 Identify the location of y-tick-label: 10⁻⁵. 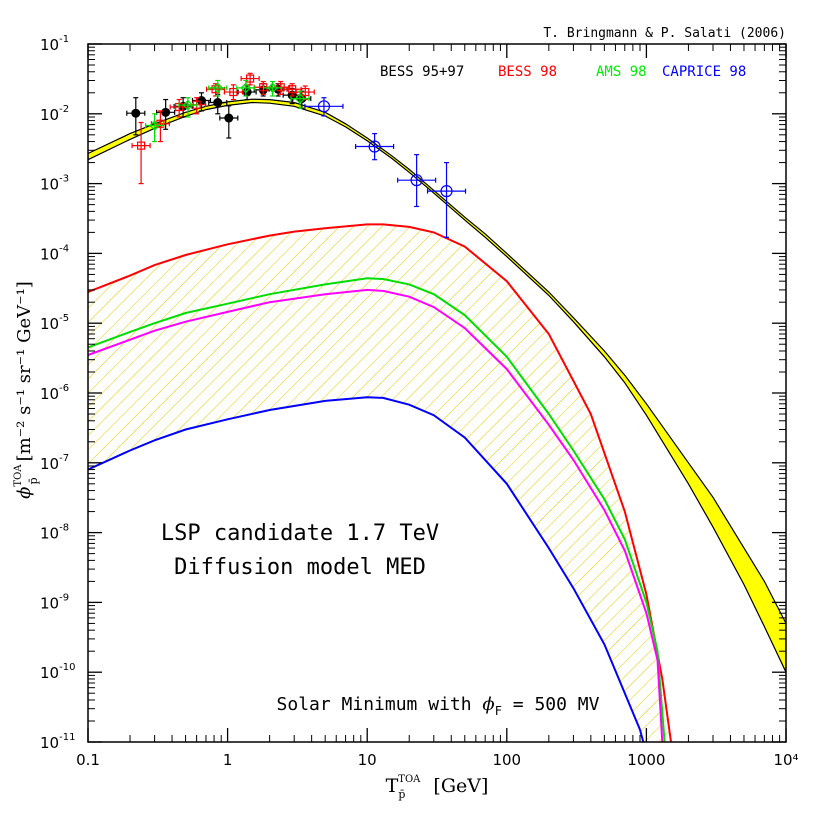
(54, 323).